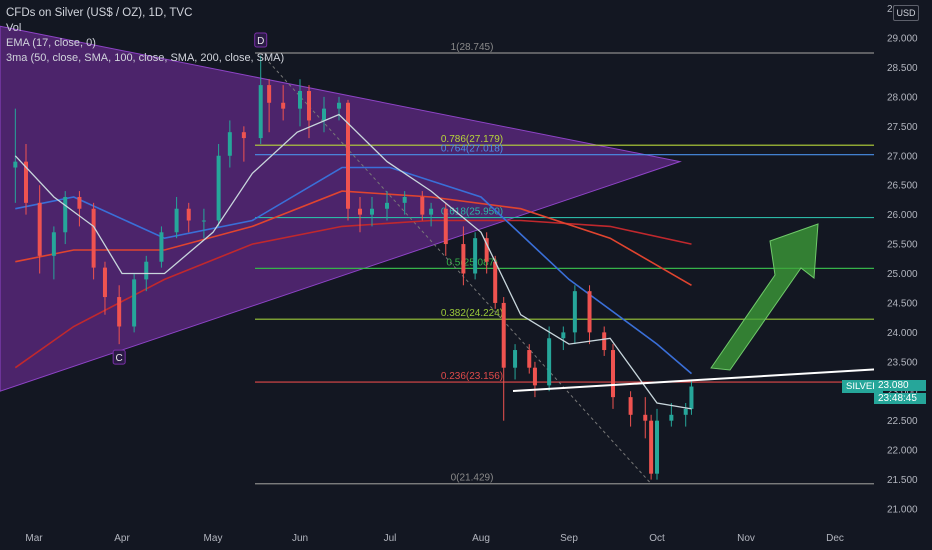 The width and height of the screenshot is (932, 550). What do you see at coordinates (569, 538) in the screenshot?
I see `time-axis-tick: Sep` at bounding box center [569, 538].